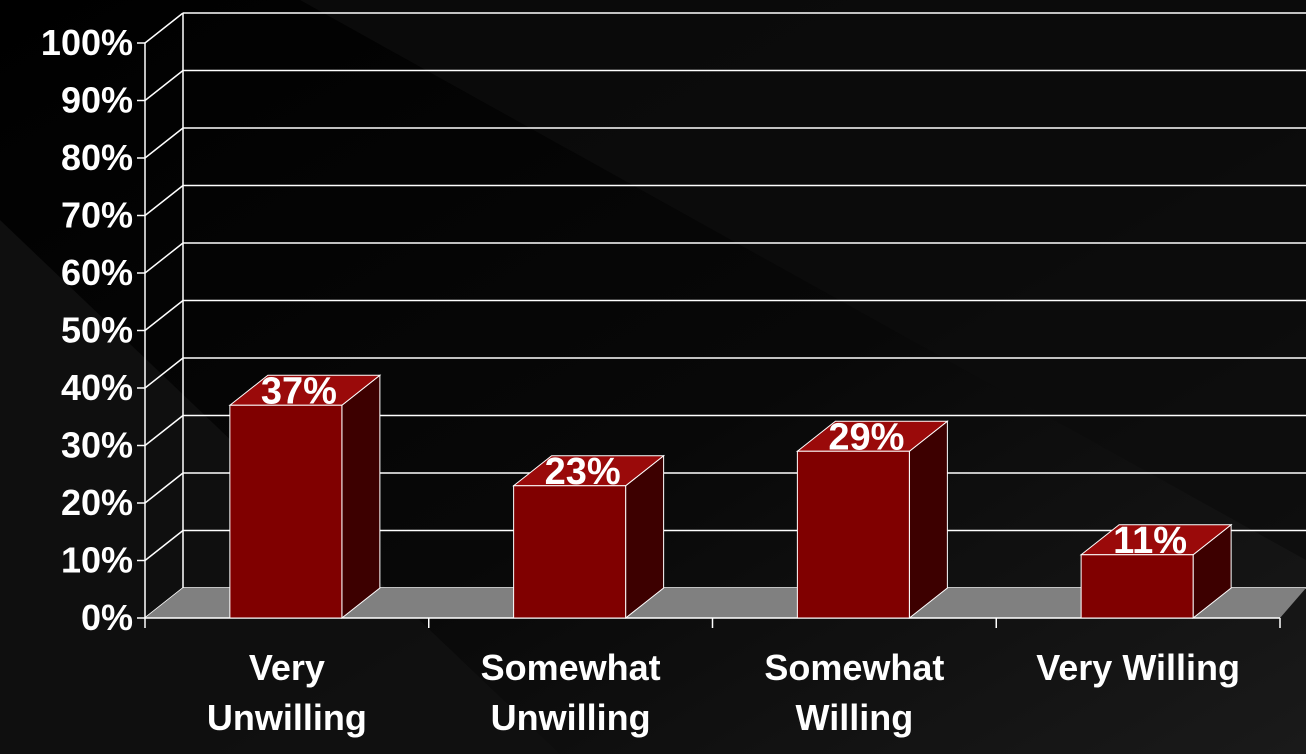  What do you see at coordinates (97, 215) in the screenshot?
I see `y-tick-label: 70%` at bounding box center [97, 215].